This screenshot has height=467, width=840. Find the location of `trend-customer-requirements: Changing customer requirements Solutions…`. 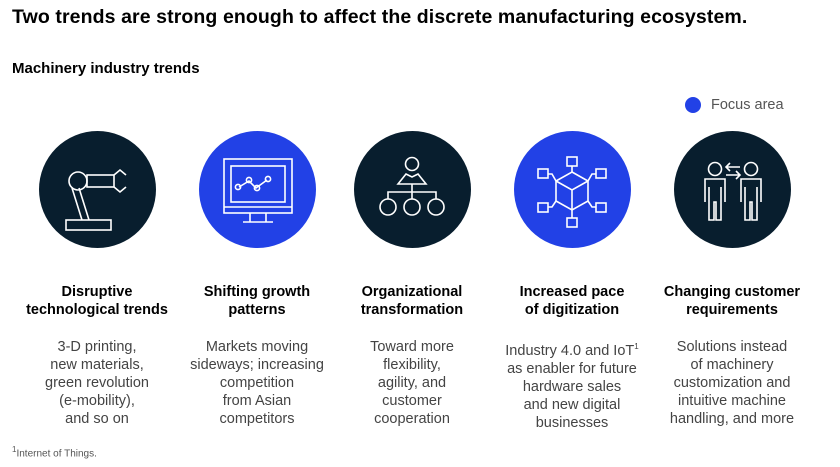

trend-customer-requirements: Changing customer requirements Solutions… is located at coordinates (732, 279).